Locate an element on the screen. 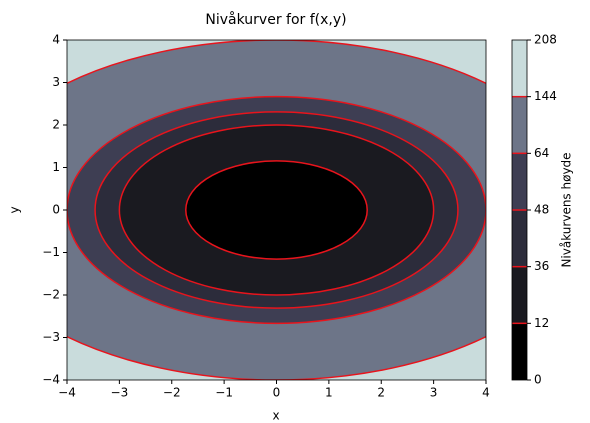 This screenshot has height=423, width=590. colorbar-tick-label: 144 is located at coordinates (545, 96).